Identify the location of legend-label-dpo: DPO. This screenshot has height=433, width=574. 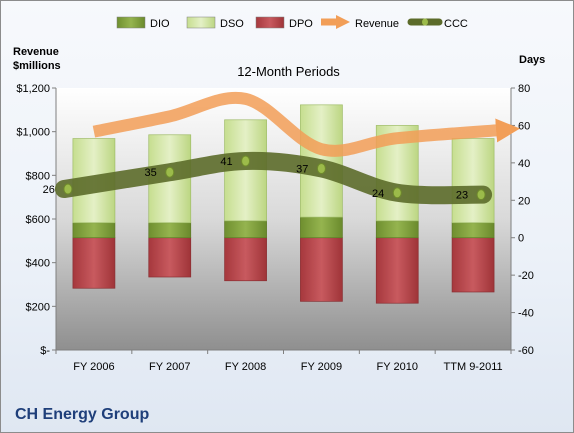
(301, 24).